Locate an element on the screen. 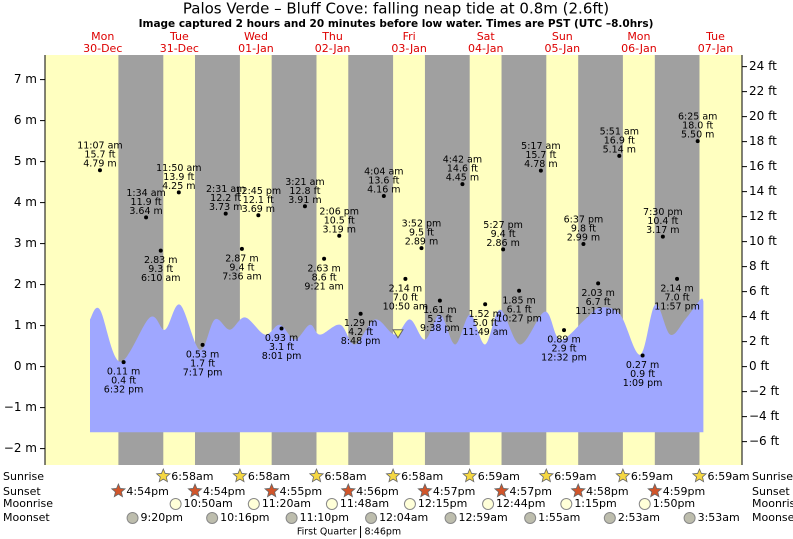  day-date: 01-Jan is located at coordinates (256, 48).